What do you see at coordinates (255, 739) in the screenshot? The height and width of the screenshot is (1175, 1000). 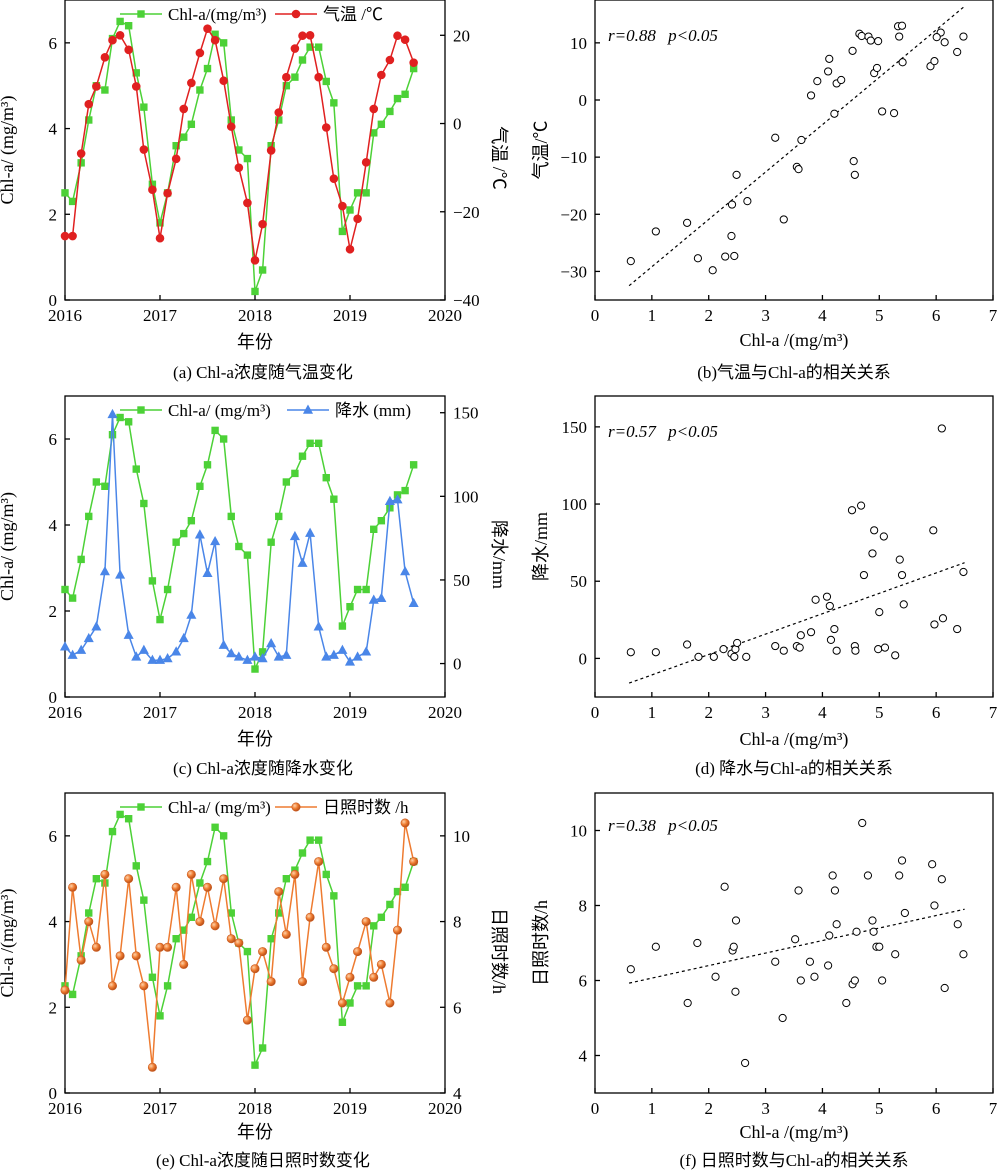 I see `panel-c-xlabel: 年份` at bounding box center [255, 739].